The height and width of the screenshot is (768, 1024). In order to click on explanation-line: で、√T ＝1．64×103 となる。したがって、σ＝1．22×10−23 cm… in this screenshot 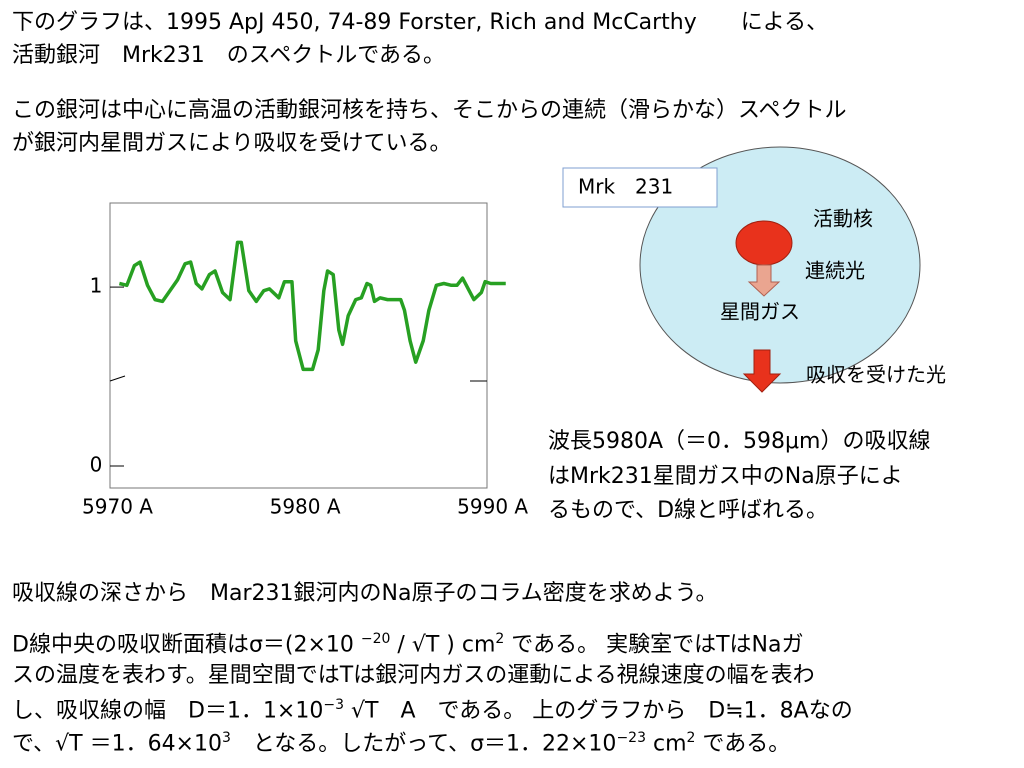, I will do `click(401, 743)`.